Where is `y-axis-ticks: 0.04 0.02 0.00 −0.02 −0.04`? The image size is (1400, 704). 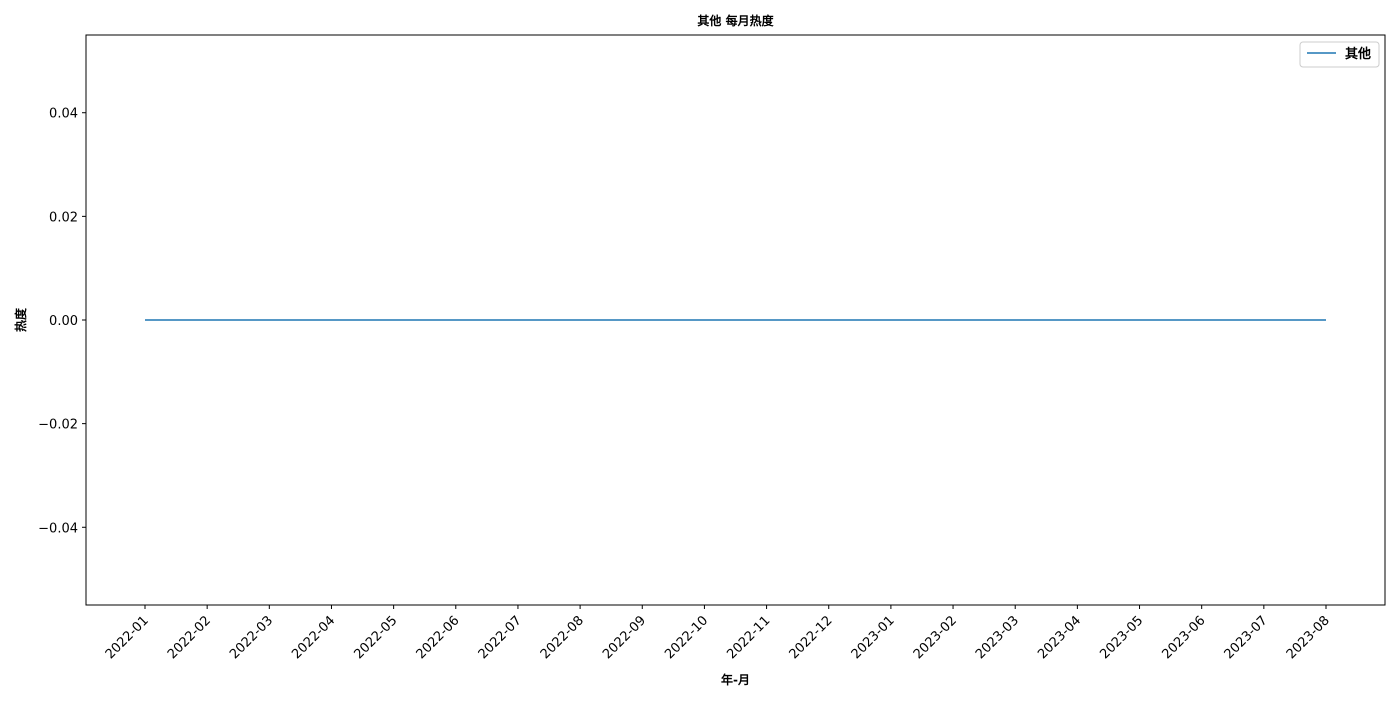 y-axis-ticks: 0.04 0.02 0.00 −0.02 −0.04 is located at coordinates (62, 321).